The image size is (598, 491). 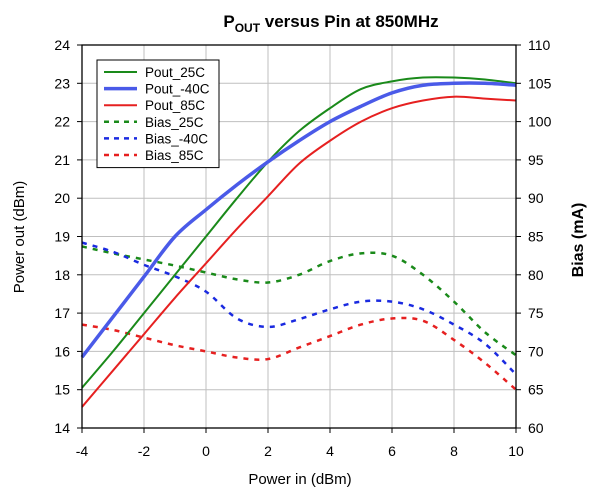 I want to click on x-tick-label: 0, so click(x=206, y=451).